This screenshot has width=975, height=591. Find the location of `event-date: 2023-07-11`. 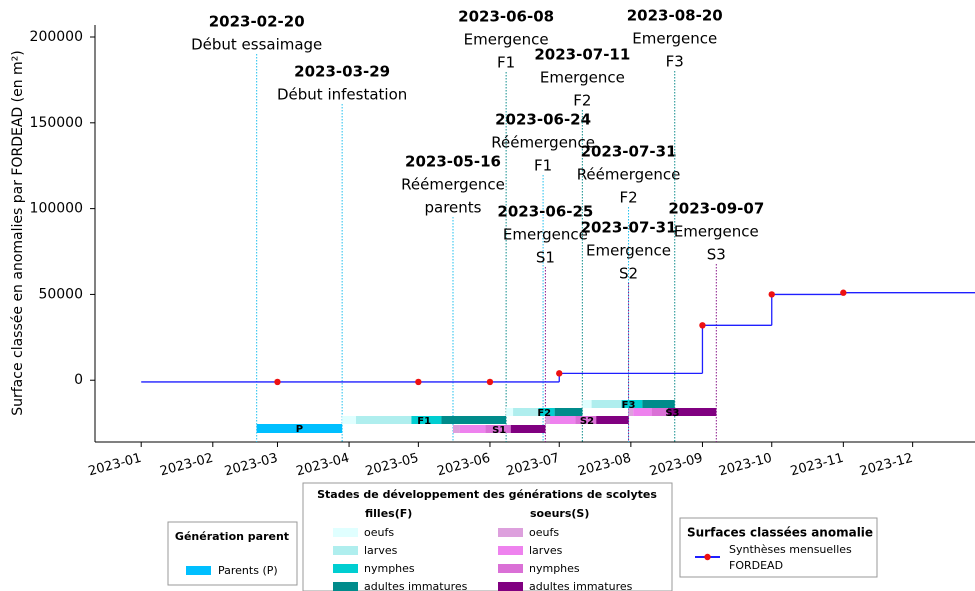

event-date: 2023-07-11 is located at coordinates (582, 55).